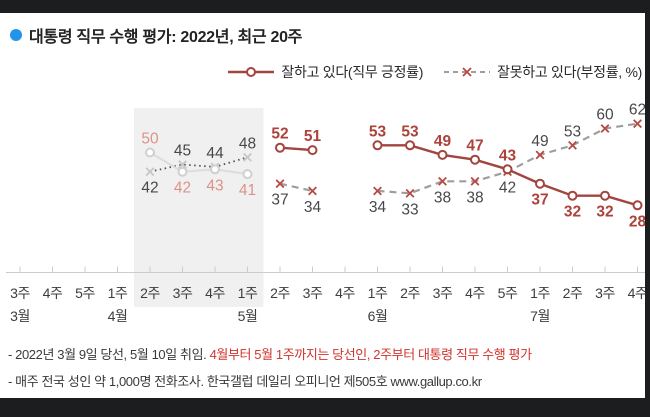 This screenshot has height=417, width=650. I want to click on bullet-icon, so click(16, 35).